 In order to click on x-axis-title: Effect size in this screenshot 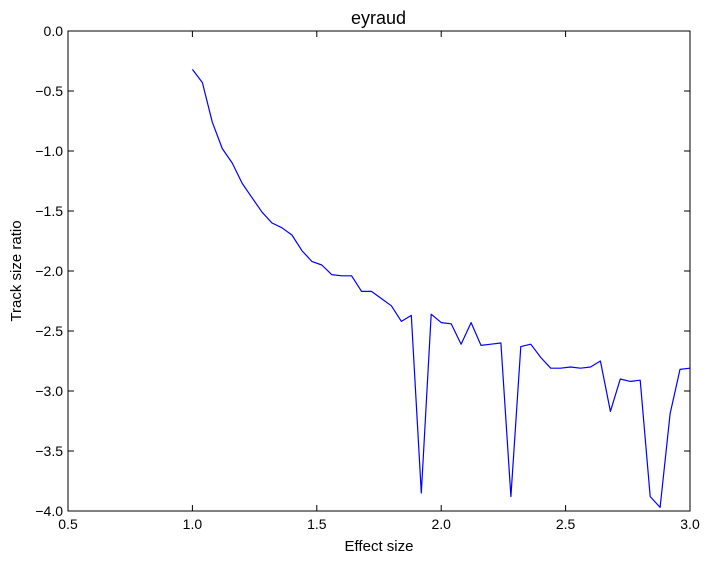, I will do `click(379, 546)`.